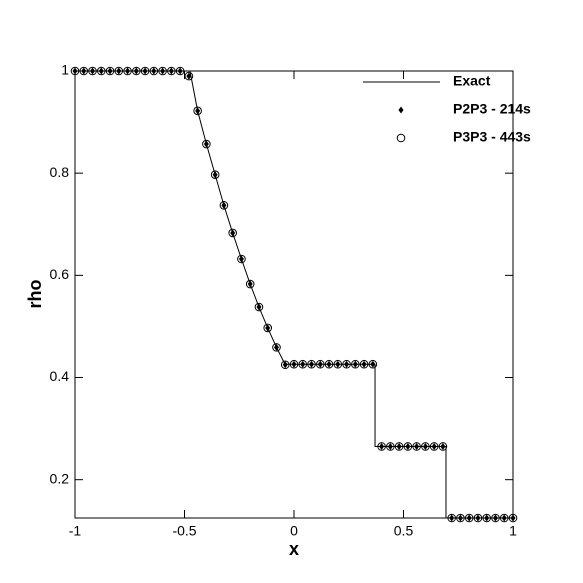 The width and height of the screenshot is (583, 583). Describe the element at coordinates (472, 81) in the screenshot. I see `legend-label: Exact` at that location.